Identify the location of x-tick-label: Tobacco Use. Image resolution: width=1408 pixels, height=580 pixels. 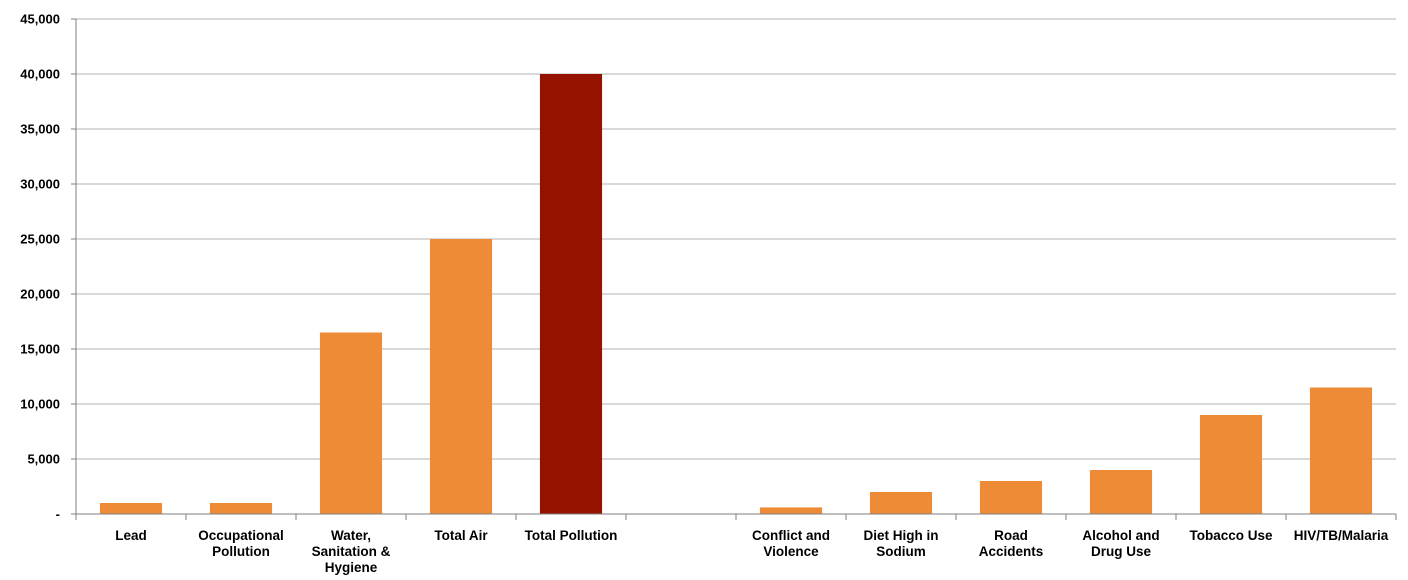
(1231, 535).